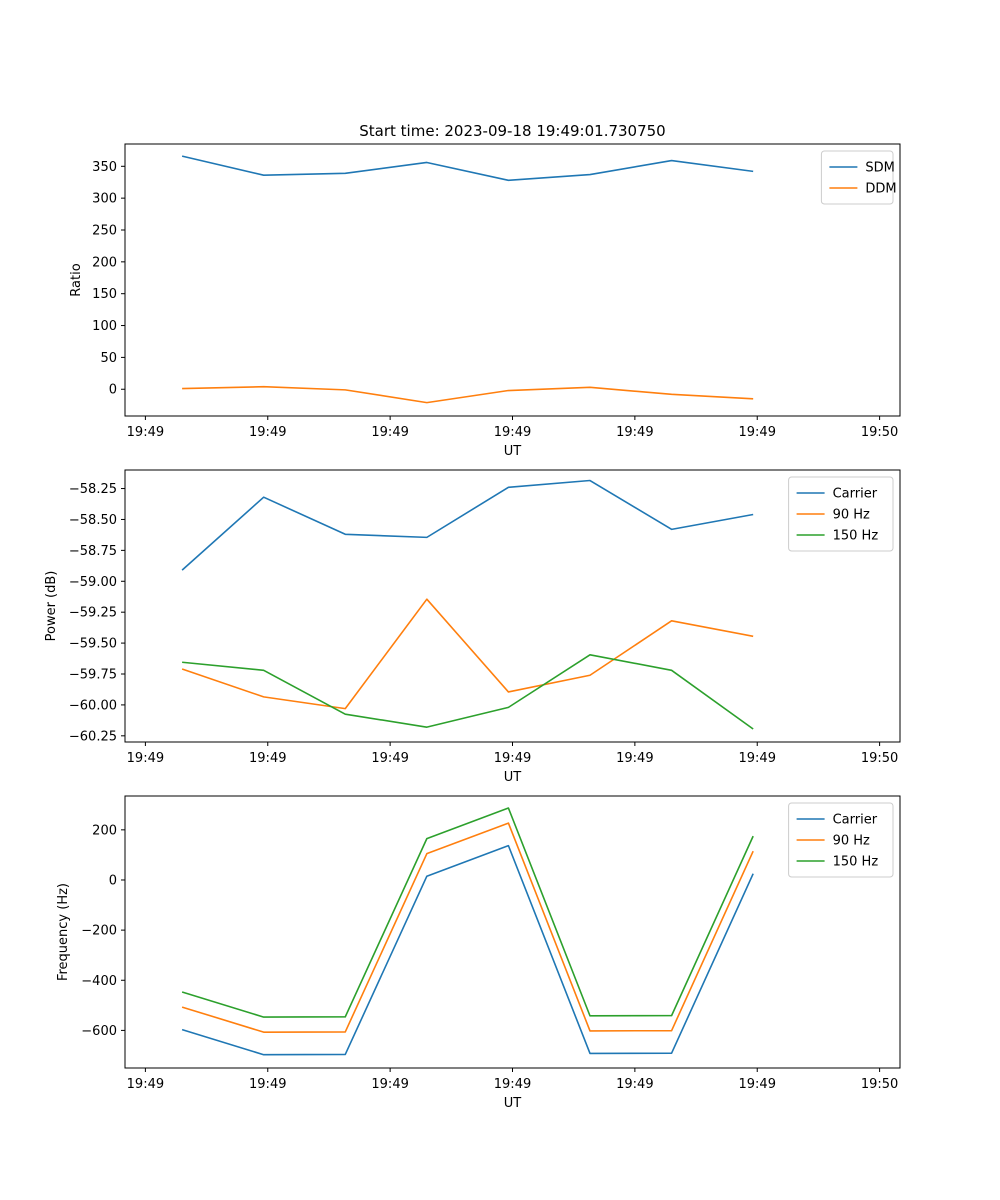  I want to click on y-tick-label: −400, so click(99, 981).